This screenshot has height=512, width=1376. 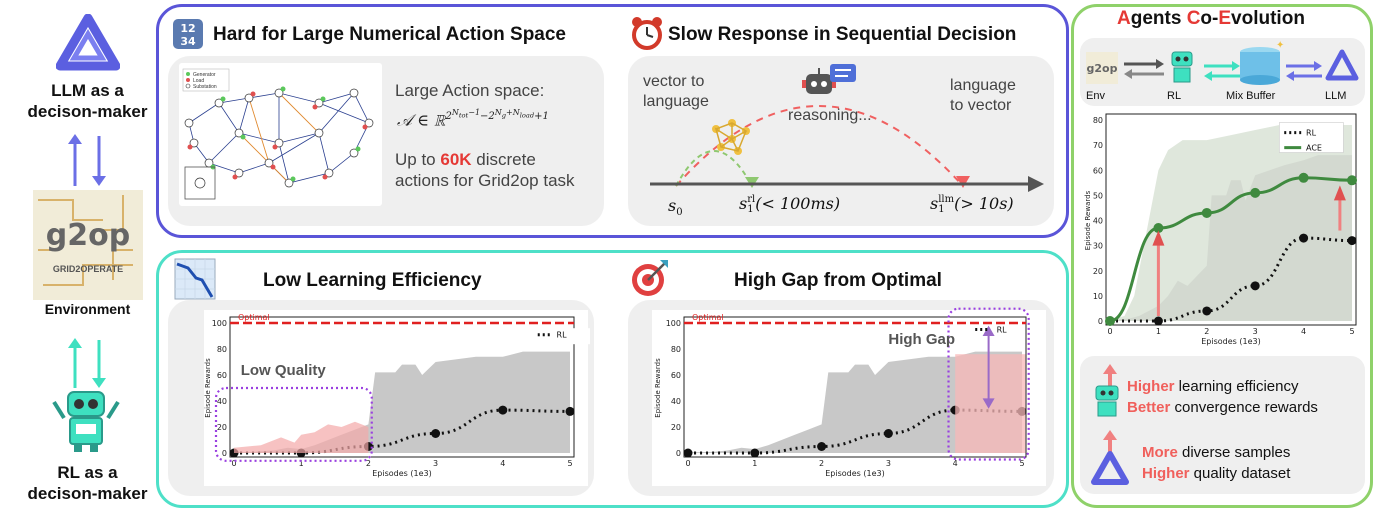 What do you see at coordinates (1222, 425) in the screenshot?
I see `ace-benefits-card` at bounding box center [1222, 425].